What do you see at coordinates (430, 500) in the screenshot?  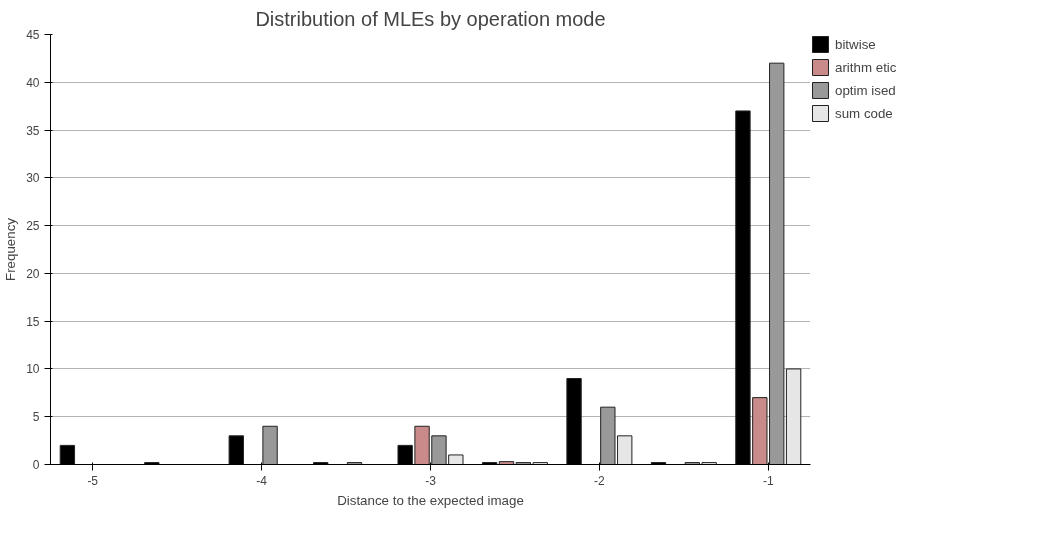 I see `x-axis-title: Distance to the expected image` at bounding box center [430, 500].